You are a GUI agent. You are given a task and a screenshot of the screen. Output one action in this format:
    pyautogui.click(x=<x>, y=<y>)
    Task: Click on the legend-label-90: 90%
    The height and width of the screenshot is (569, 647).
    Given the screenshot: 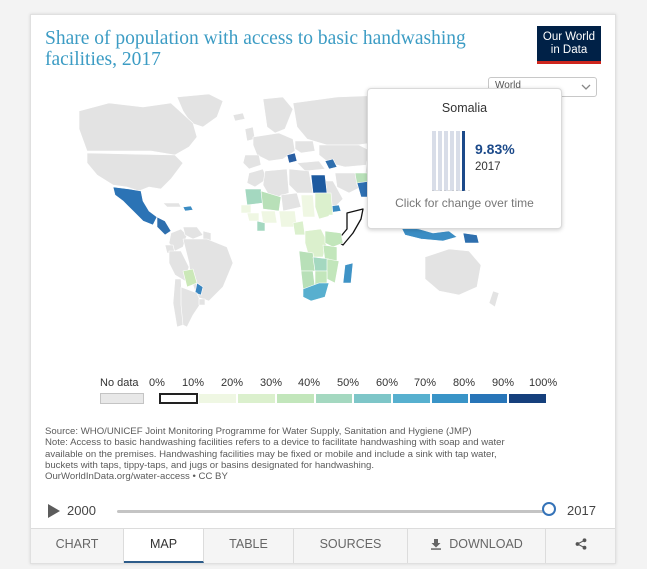 What is the action you would take?
    pyautogui.click(x=503, y=383)
    